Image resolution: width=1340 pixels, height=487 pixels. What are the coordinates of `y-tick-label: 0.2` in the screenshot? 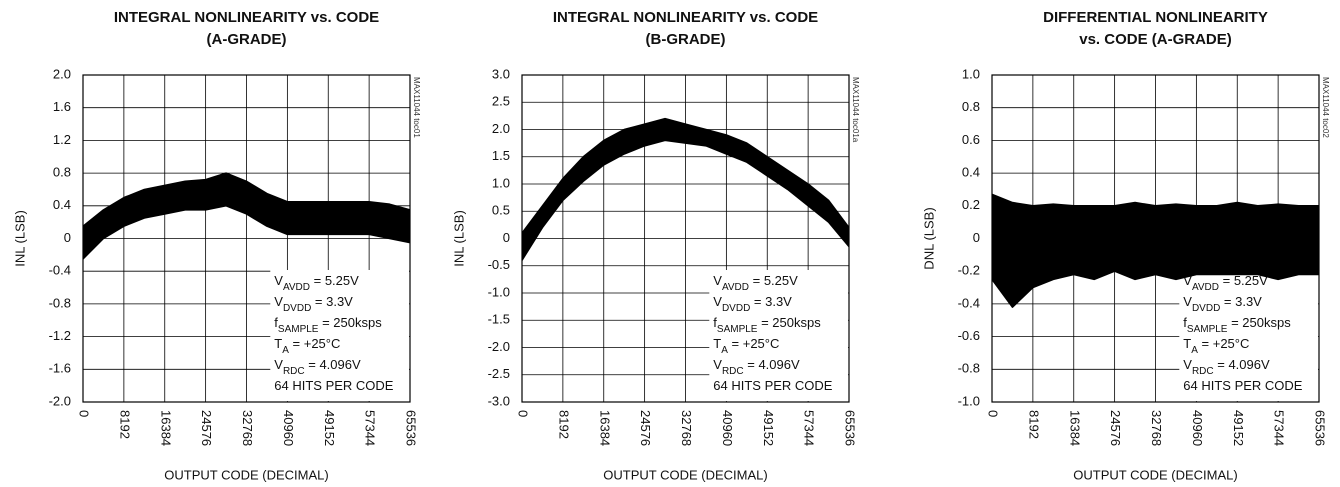 It's located at (971, 204).